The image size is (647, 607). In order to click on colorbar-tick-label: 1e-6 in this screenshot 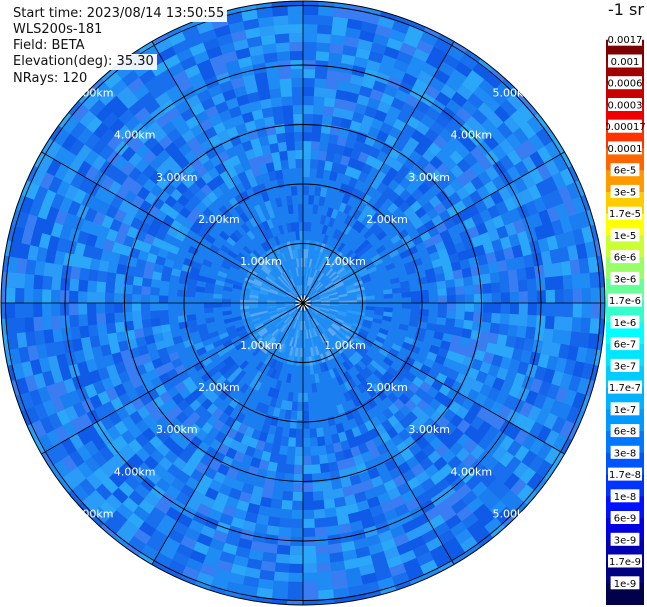, I will do `click(625, 323)`.